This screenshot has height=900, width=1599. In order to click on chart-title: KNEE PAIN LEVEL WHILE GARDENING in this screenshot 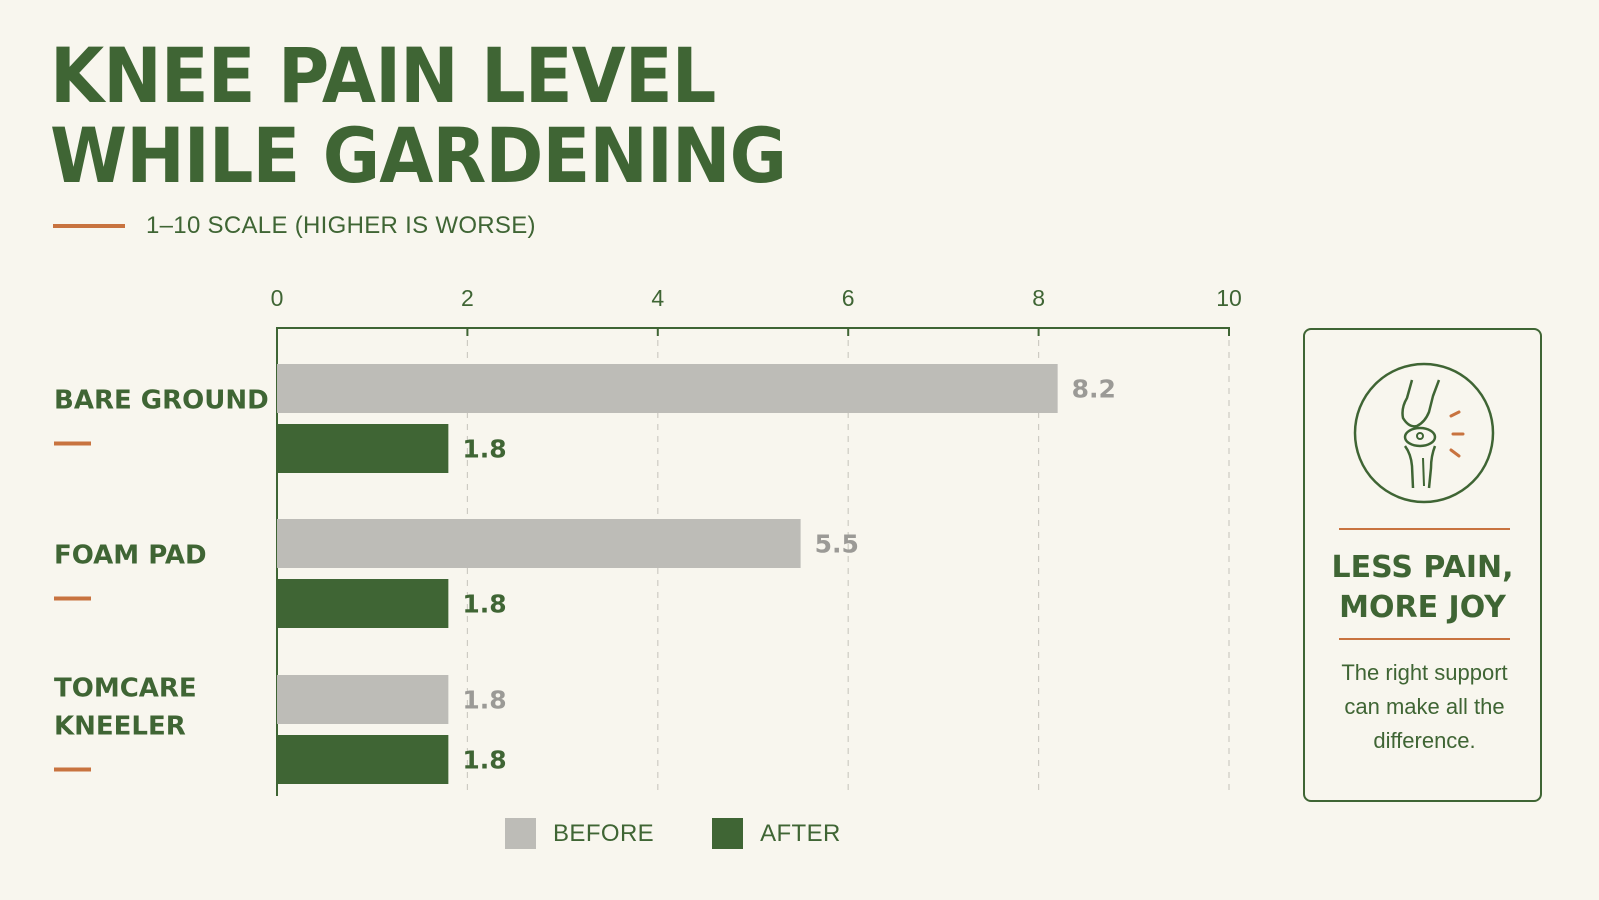, I will do `click(418, 115)`.